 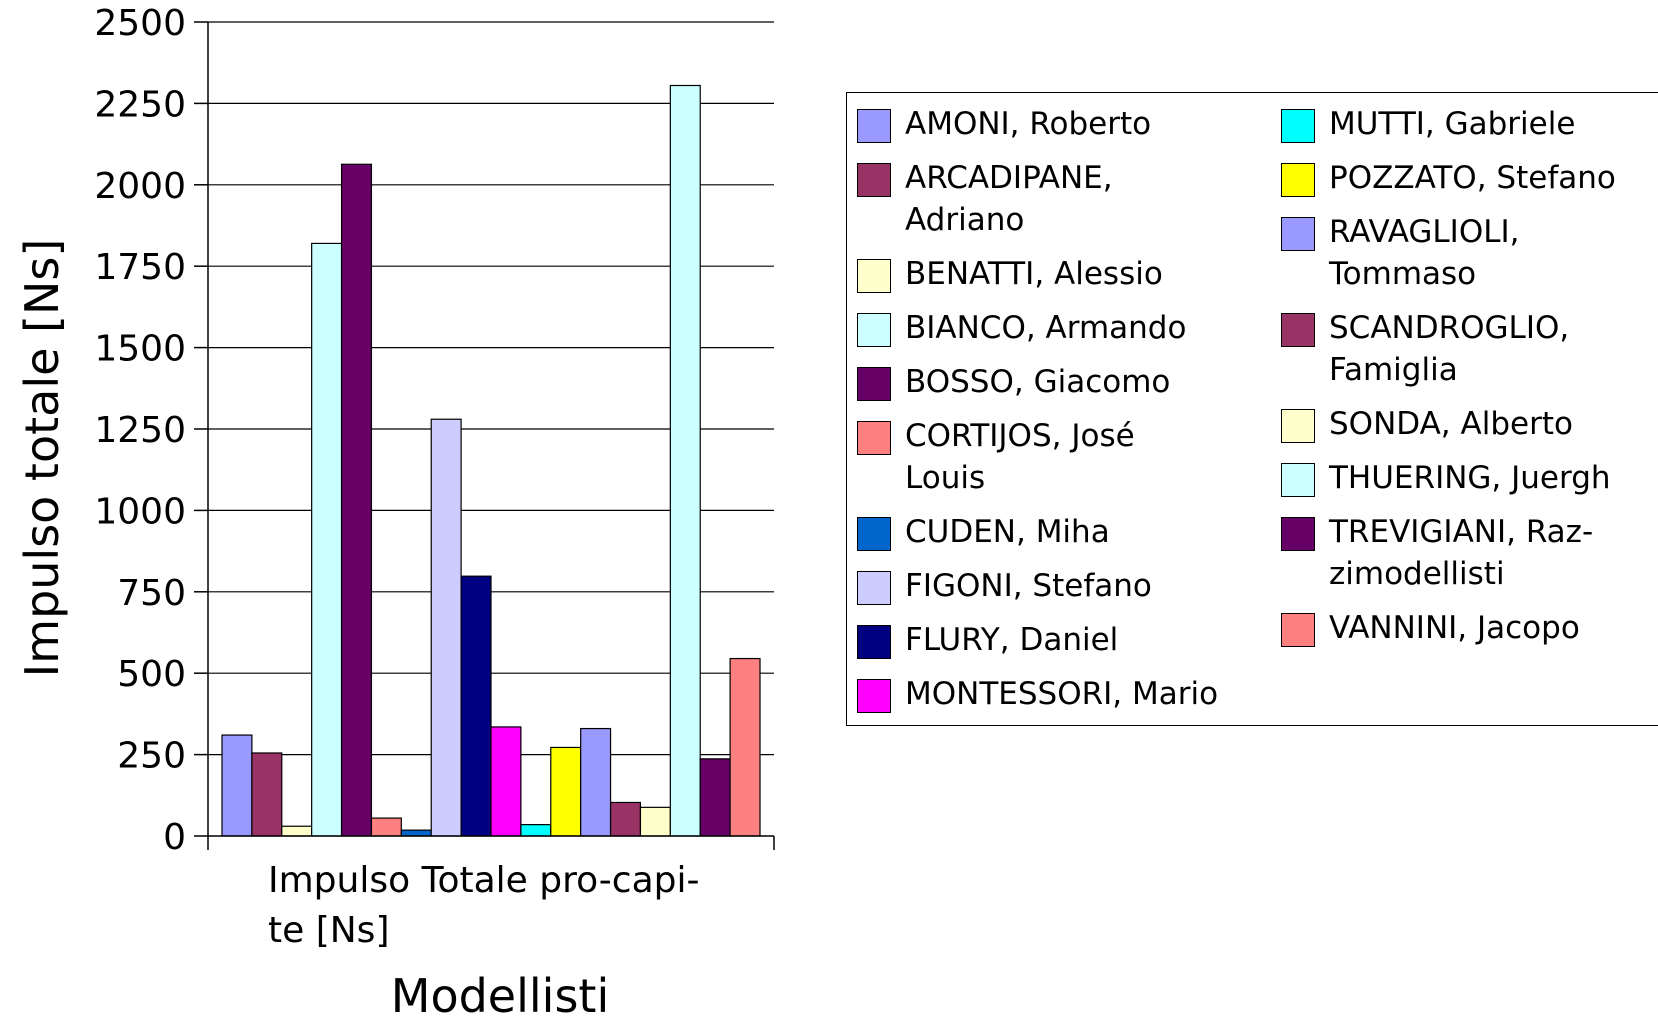 What do you see at coordinates (1393, 370) in the screenshot?
I see `legend-label: Famiglia` at bounding box center [1393, 370].